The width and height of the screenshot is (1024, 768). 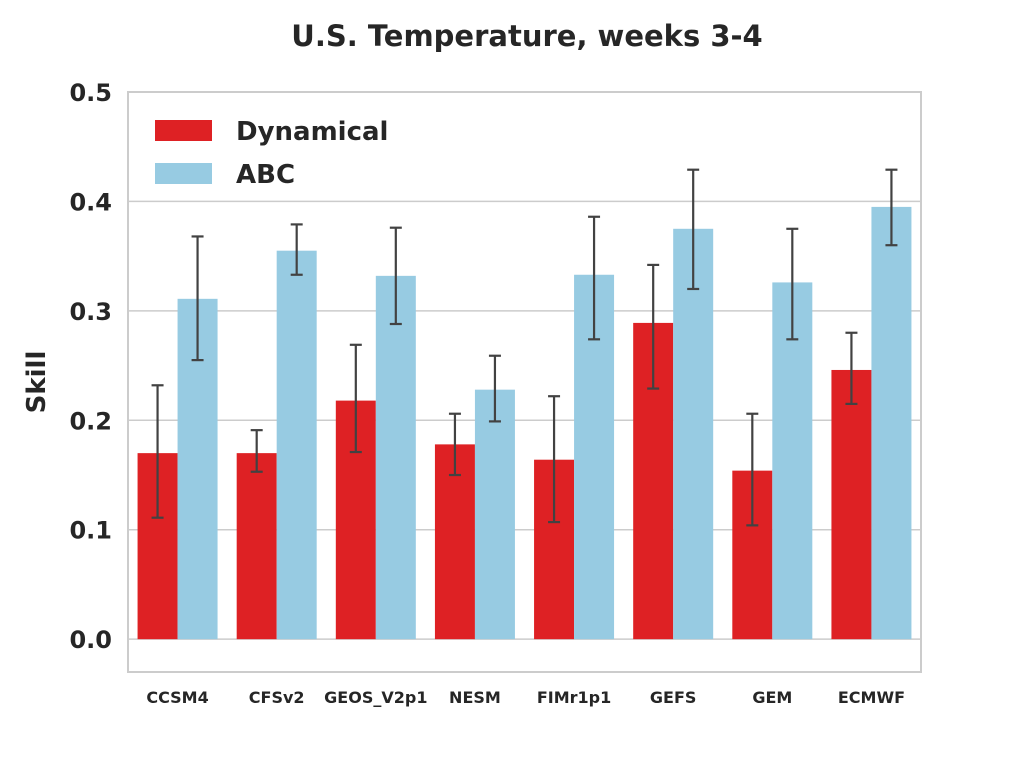 What do you see at coordinates (277, 697) in the screenshot?
I see `x-tick-label-cfsv2: CFSv2` at bounding box center [277, 697].